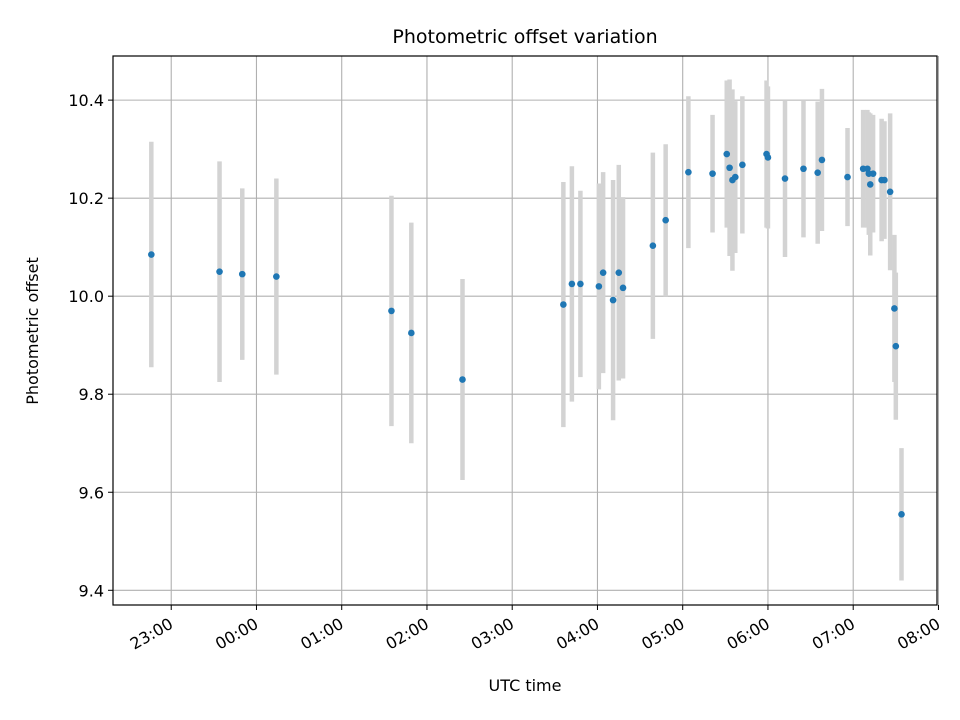  What do you see at coordinates (91, 394) in the screenshot?
I see `y-tick-label: 9.8` at bounding box center [91, 394].